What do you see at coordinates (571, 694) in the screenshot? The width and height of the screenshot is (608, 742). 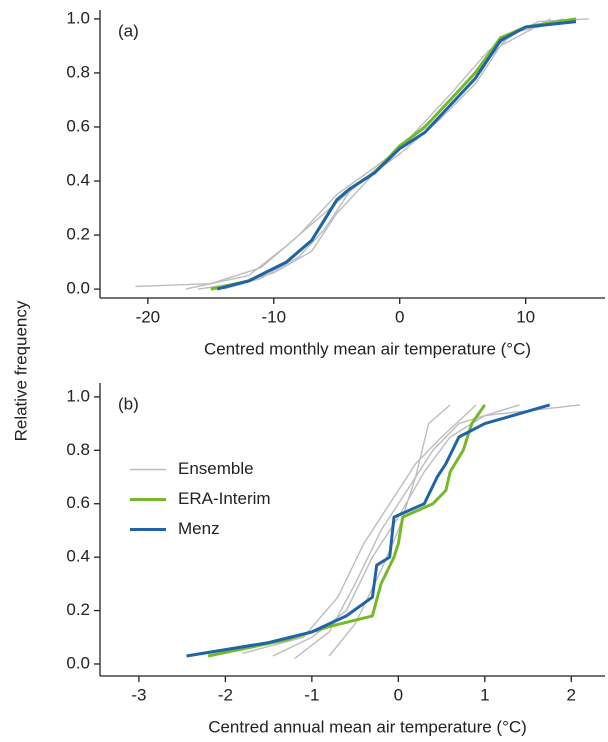 I see `x-tick-label: 2` at bounding box center [571, 694].